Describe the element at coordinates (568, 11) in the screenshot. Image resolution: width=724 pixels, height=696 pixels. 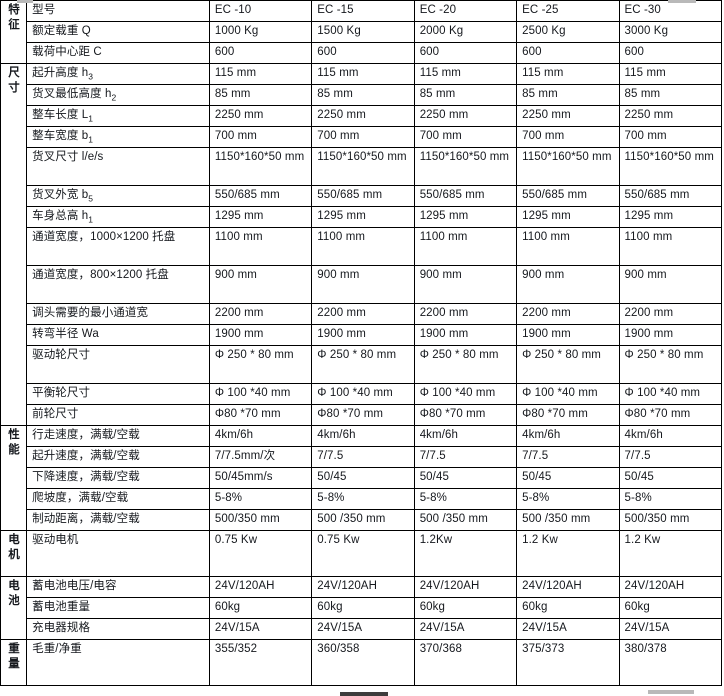
I see `value-cell: EC -25` at that location.